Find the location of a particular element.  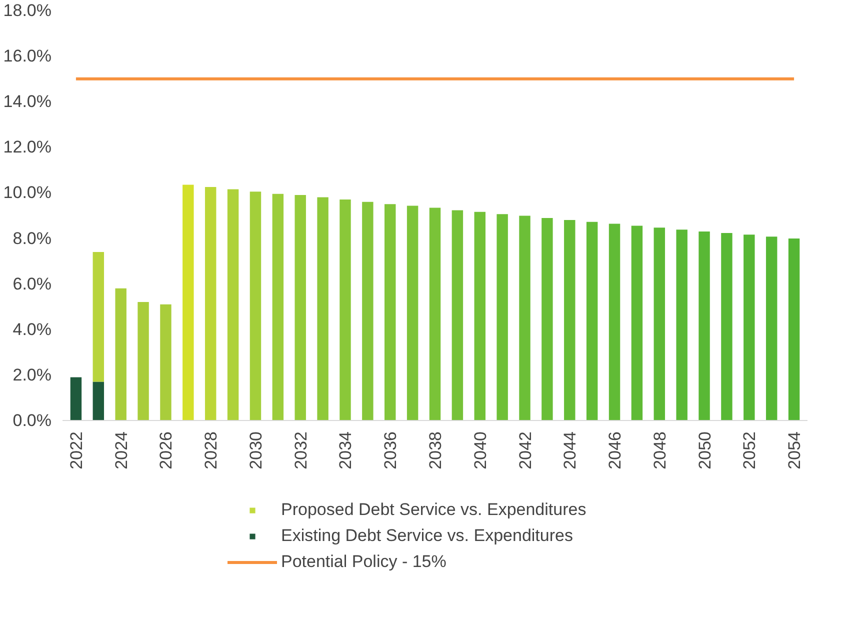

x-tick-label: 2030 is located at coordinates (256, 450).